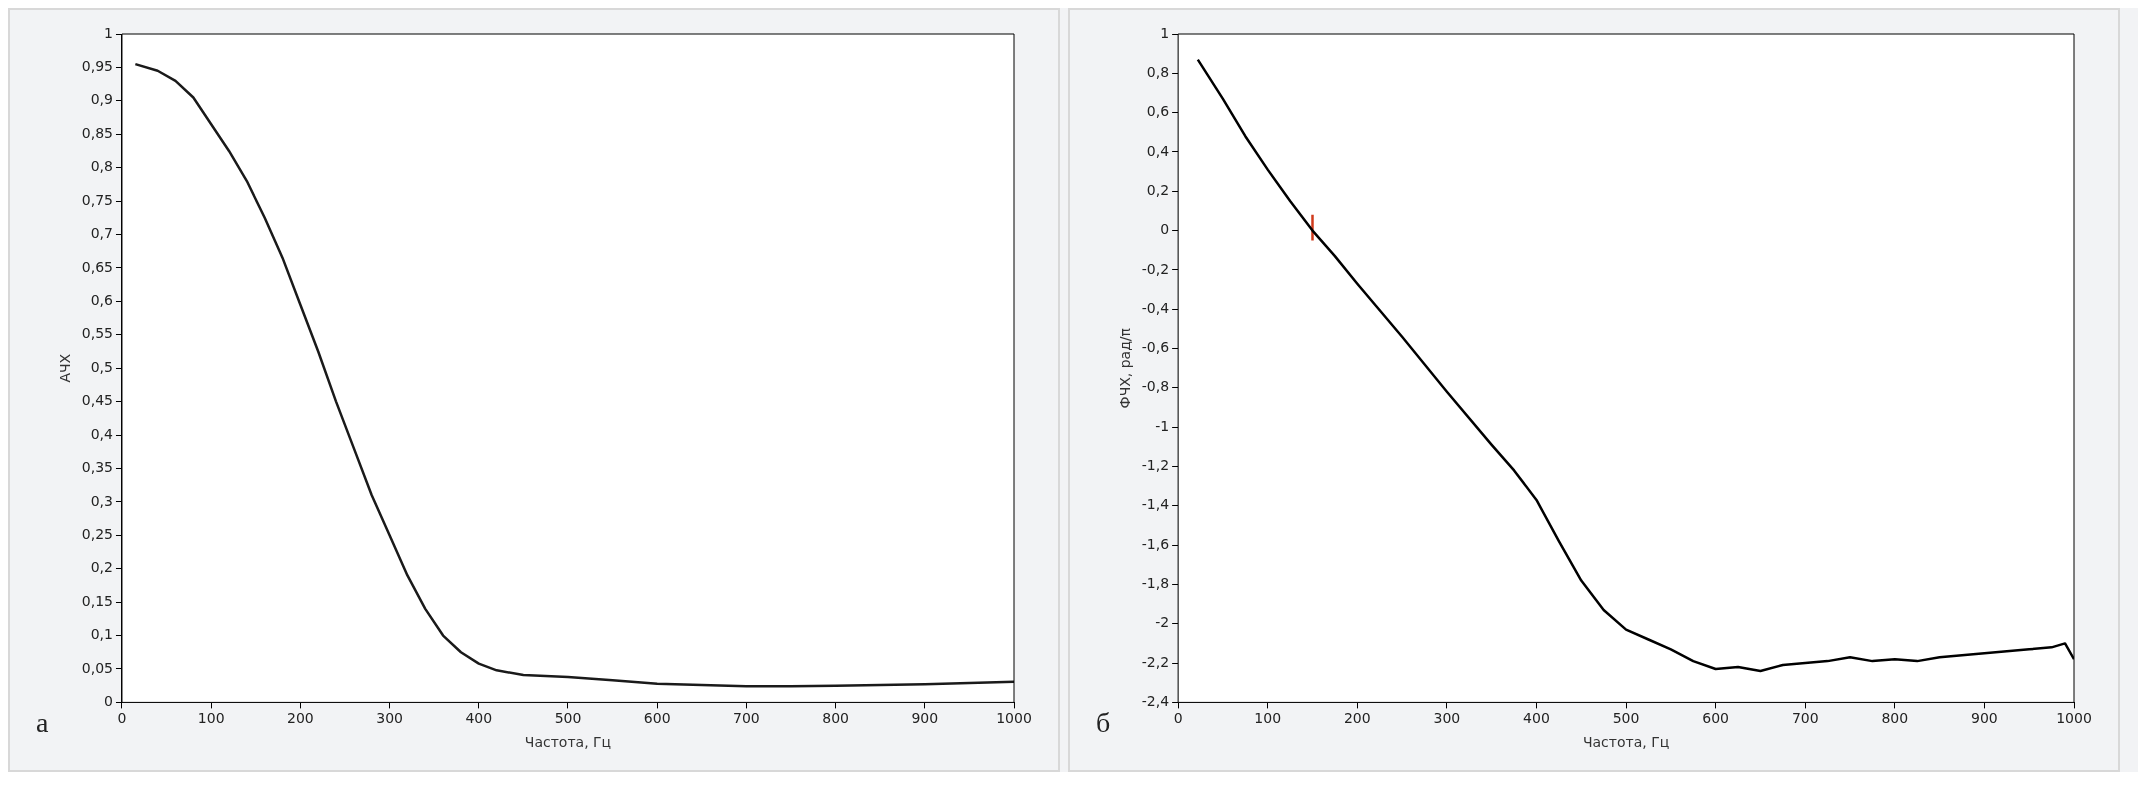 This screenshot has width=2146, height=789. What do you see at coordinates (101, 233) in the screenshot?
I see `y-tick-label: 0,7` at bounding box center [101, 233].